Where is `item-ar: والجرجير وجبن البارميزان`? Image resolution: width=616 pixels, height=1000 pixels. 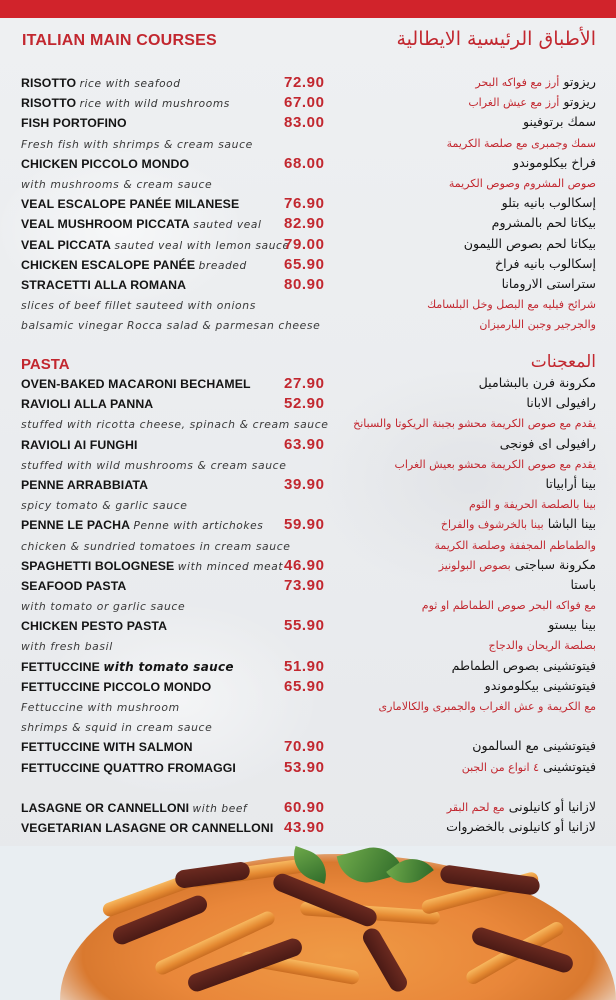
item-ar: والجرجير وجبن البارميزان is located at coordinates (537, 323).